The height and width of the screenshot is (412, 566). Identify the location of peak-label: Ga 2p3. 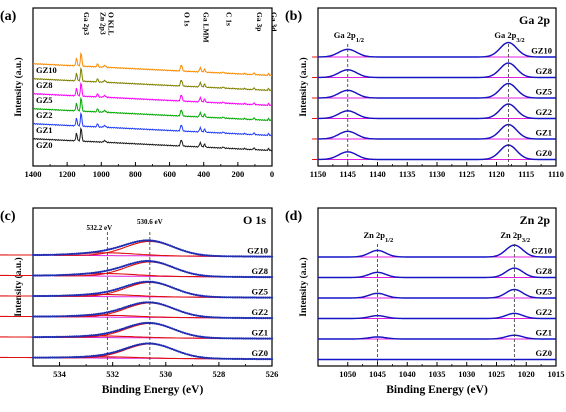
(86, 23).